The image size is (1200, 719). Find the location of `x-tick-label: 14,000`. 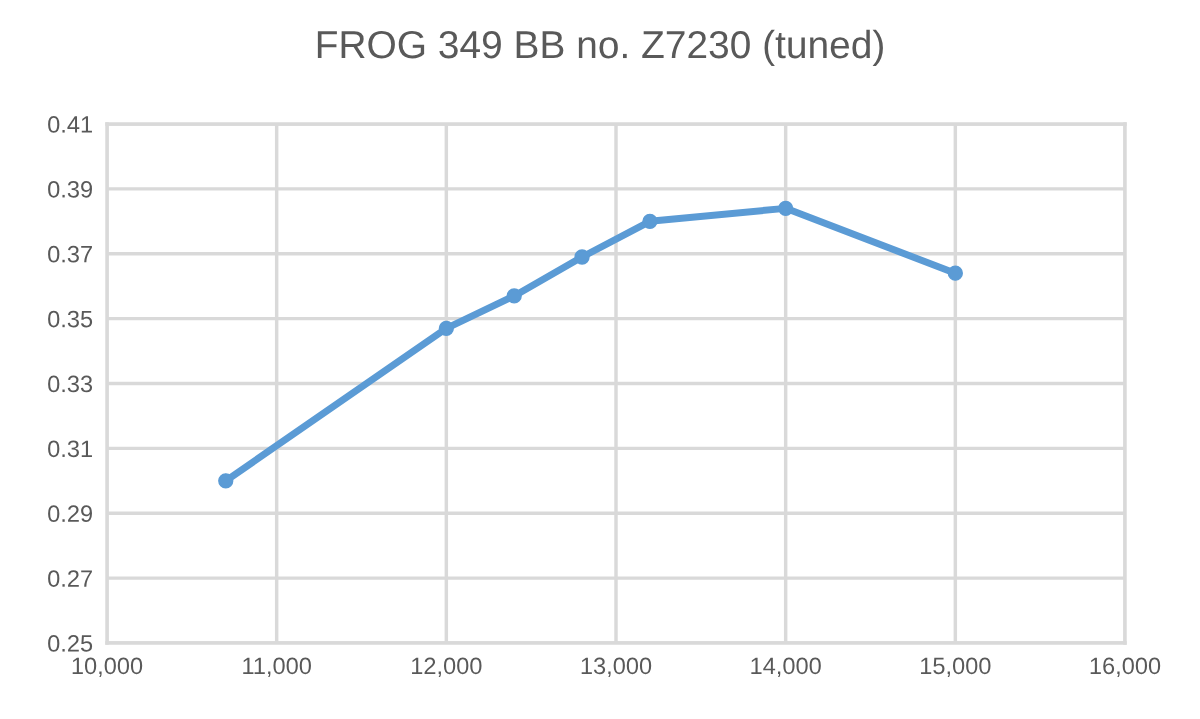

x-tick-label: 14,000 is located at coordinates (786, 667).